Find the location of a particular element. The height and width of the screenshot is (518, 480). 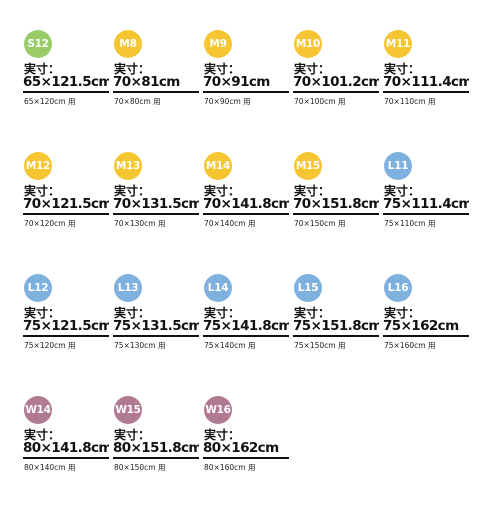

actual-size-value: 65×121.5cm is located at coordinates (66, 83).